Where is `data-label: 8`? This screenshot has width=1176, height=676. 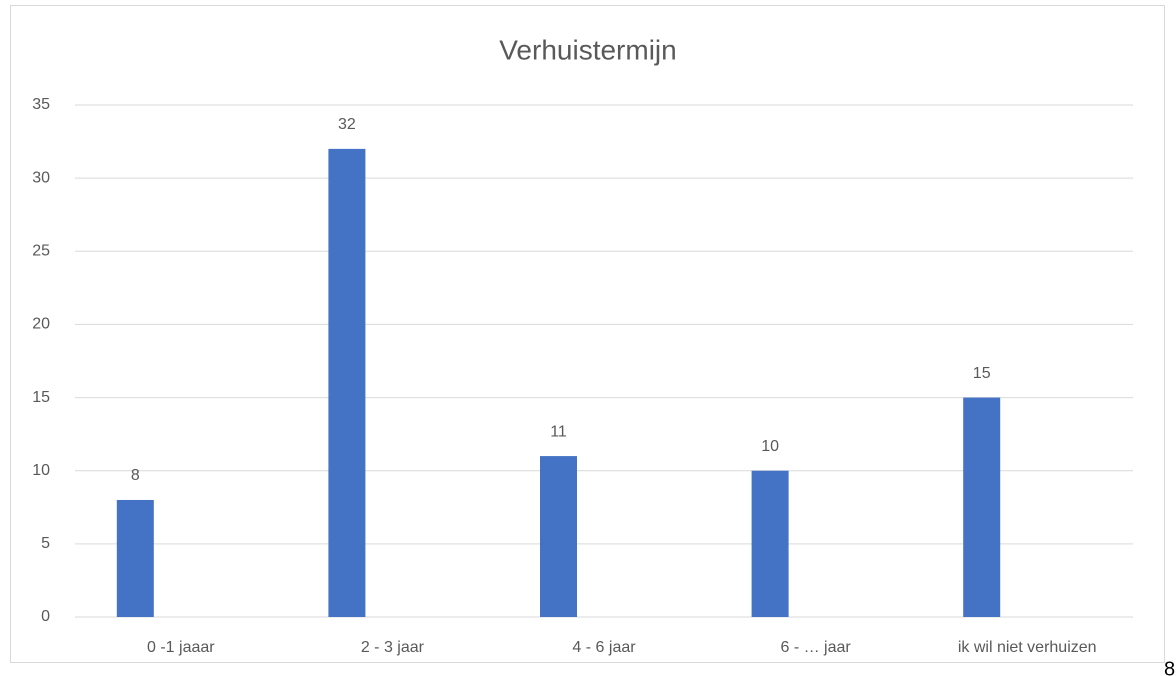 data-label: 8 is located at coordinates (135, 475).